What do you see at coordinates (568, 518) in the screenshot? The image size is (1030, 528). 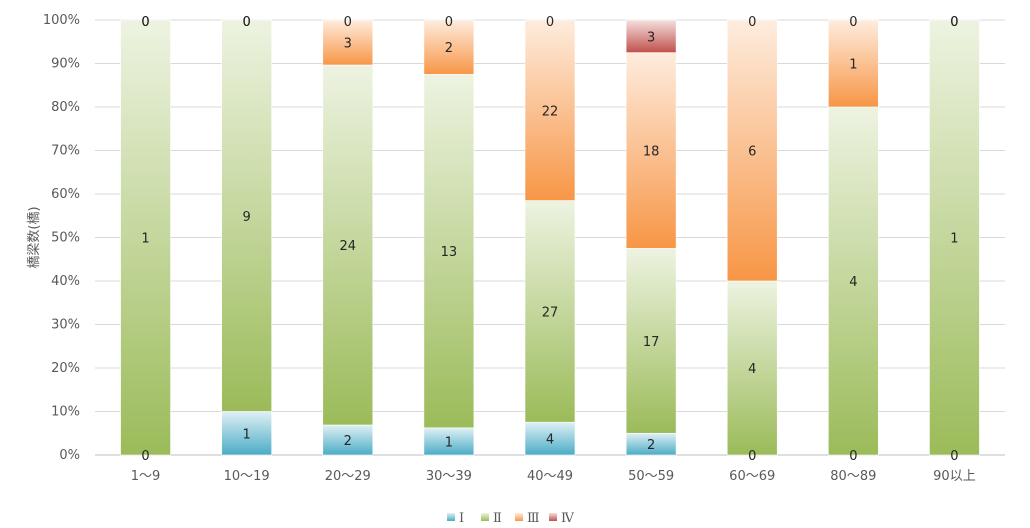 I see `legend-label: Ⅳ` at bounding box center [568, 518].